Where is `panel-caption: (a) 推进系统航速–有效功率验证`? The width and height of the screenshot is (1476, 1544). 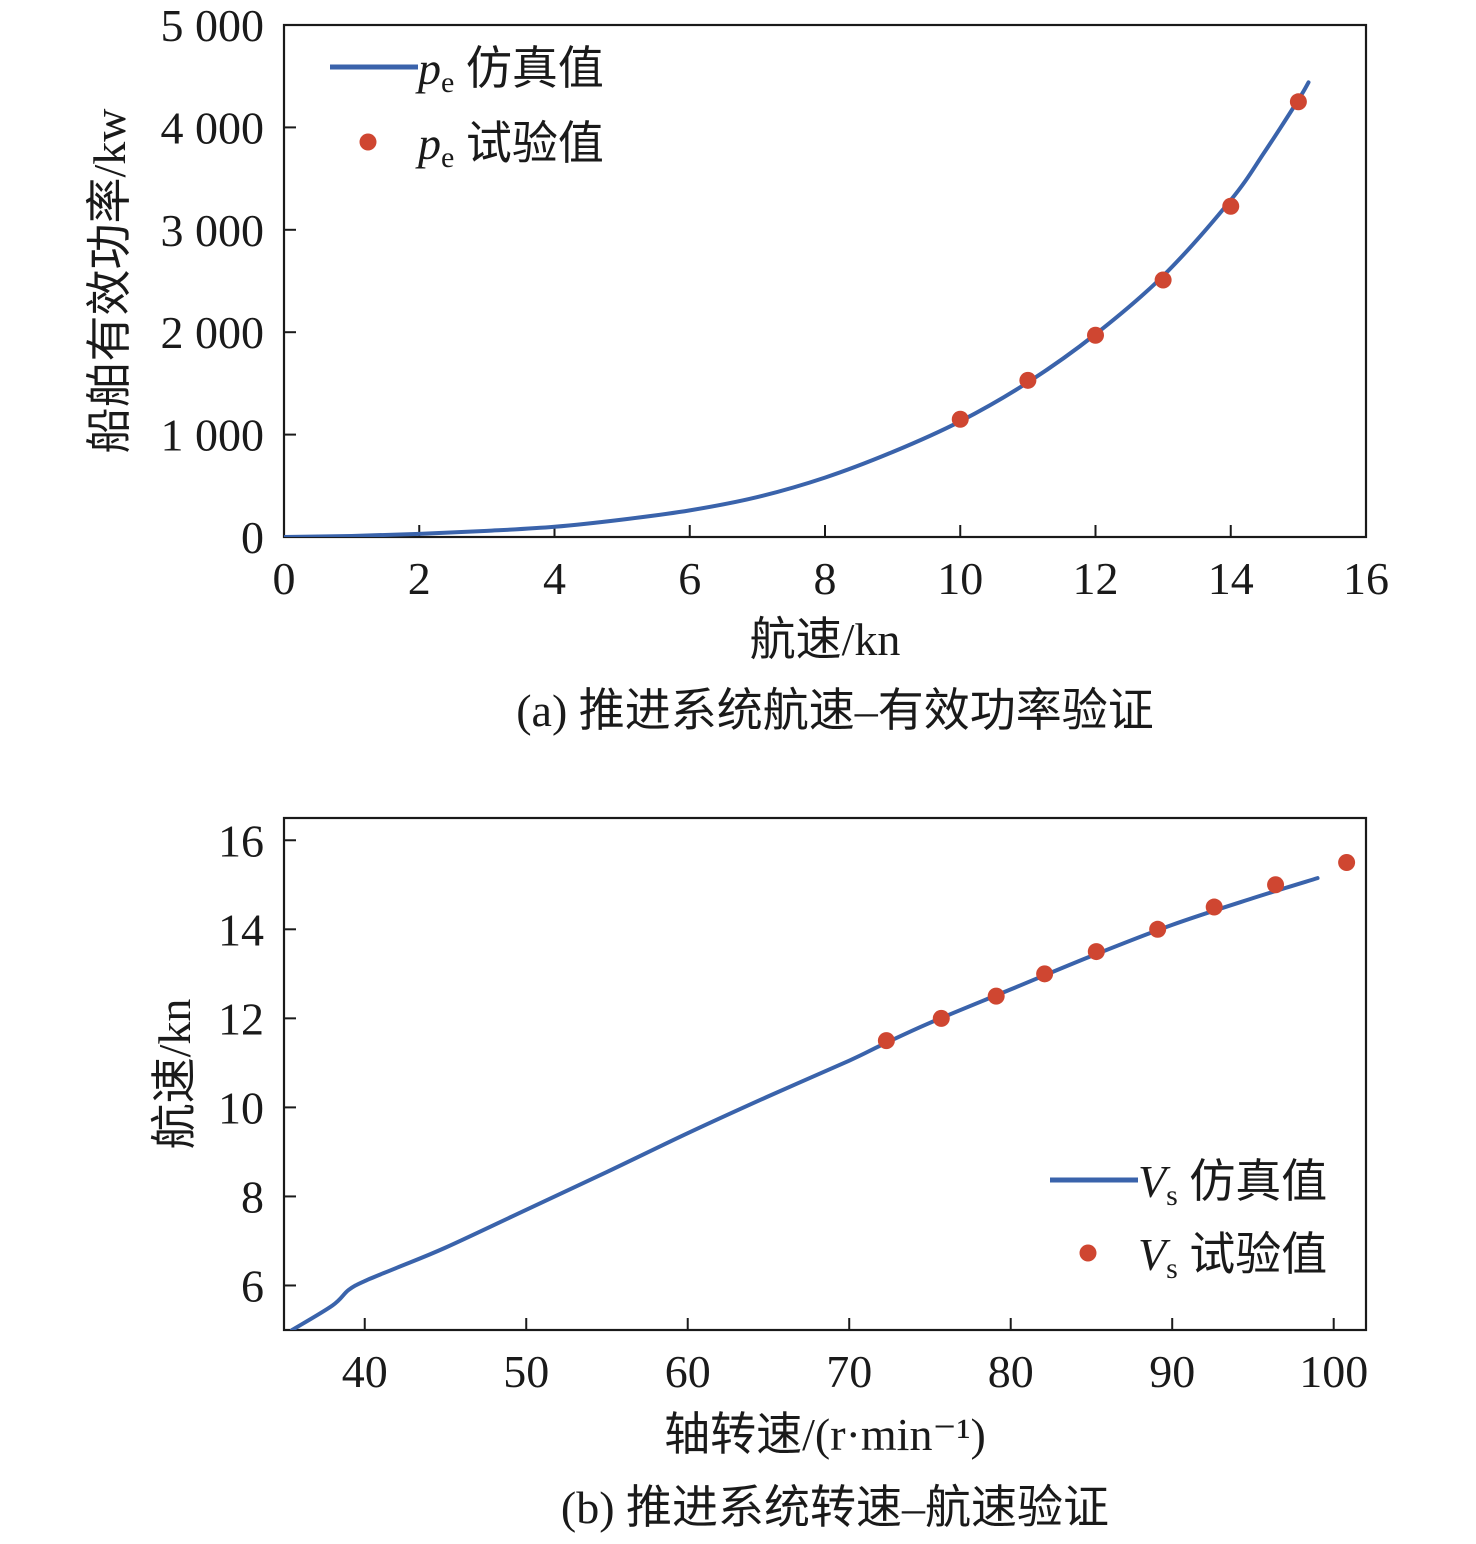 panel-caption: (a) 推进系统航速–有效功率验证 is located at coordinates (835, 710).